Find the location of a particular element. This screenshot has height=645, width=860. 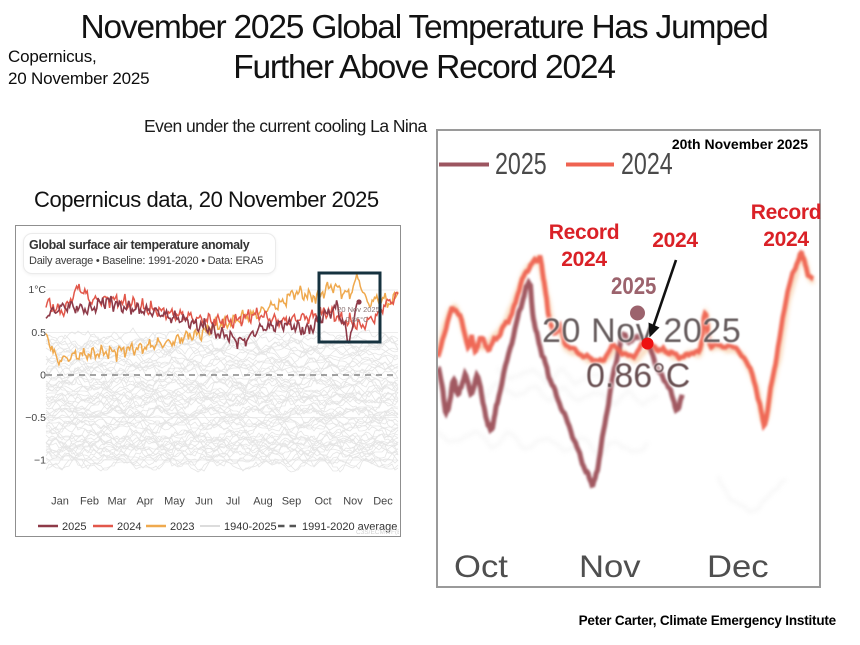

svg-text: Jul is located at coordinates (233, 502).